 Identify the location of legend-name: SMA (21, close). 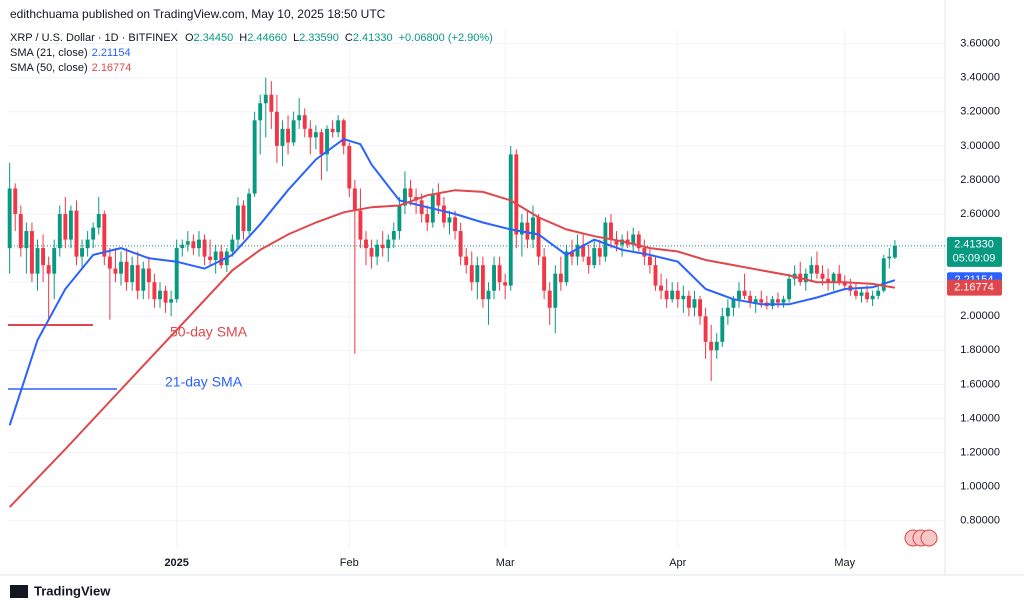
(49, 53).